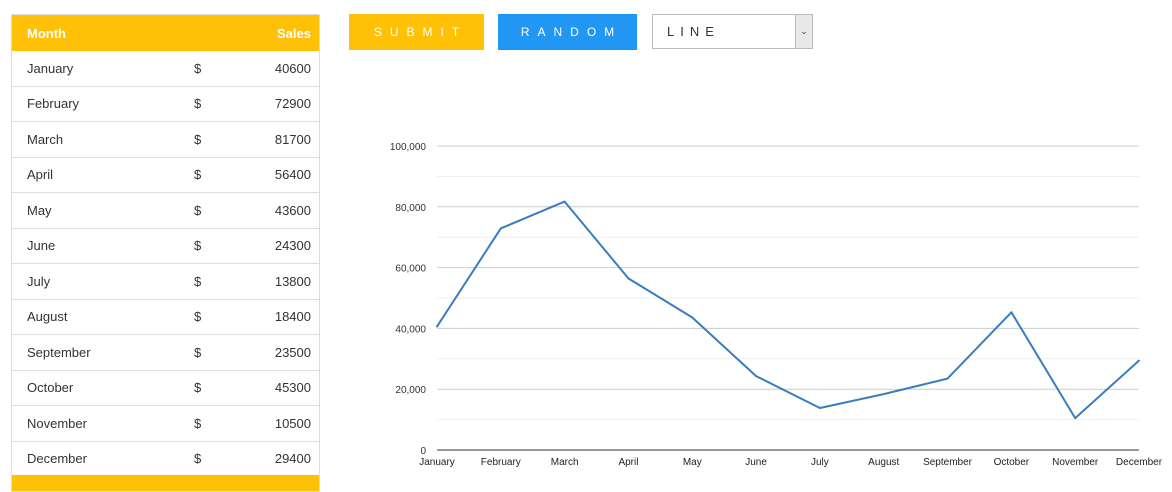 Image resolution: width=1172 pixels, height=492 pixels. I want to click on row-month: September, so click(59, 352).